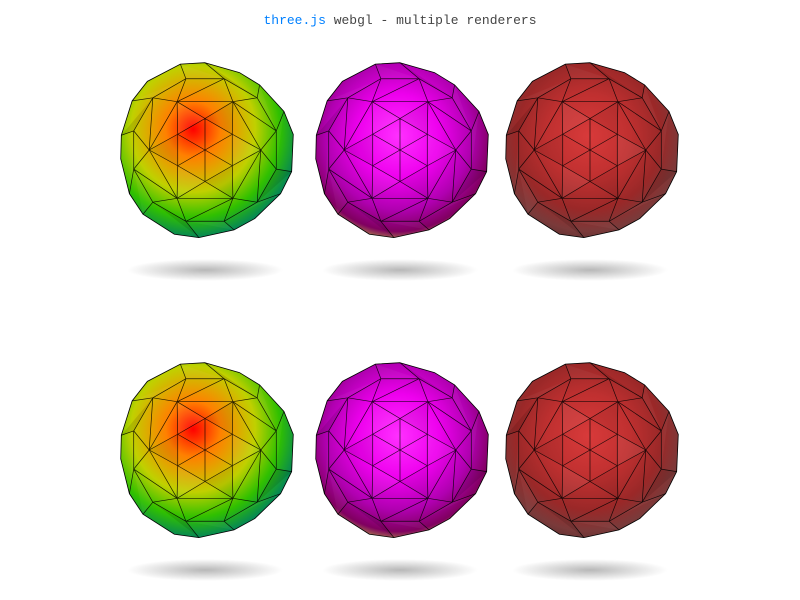 Image resolution: width=800 pixels, height=600 pixels. Describe the element at coordinates (431, 20) in the screenshot. I see `info-text: webgl - multiple renderers` at that location.